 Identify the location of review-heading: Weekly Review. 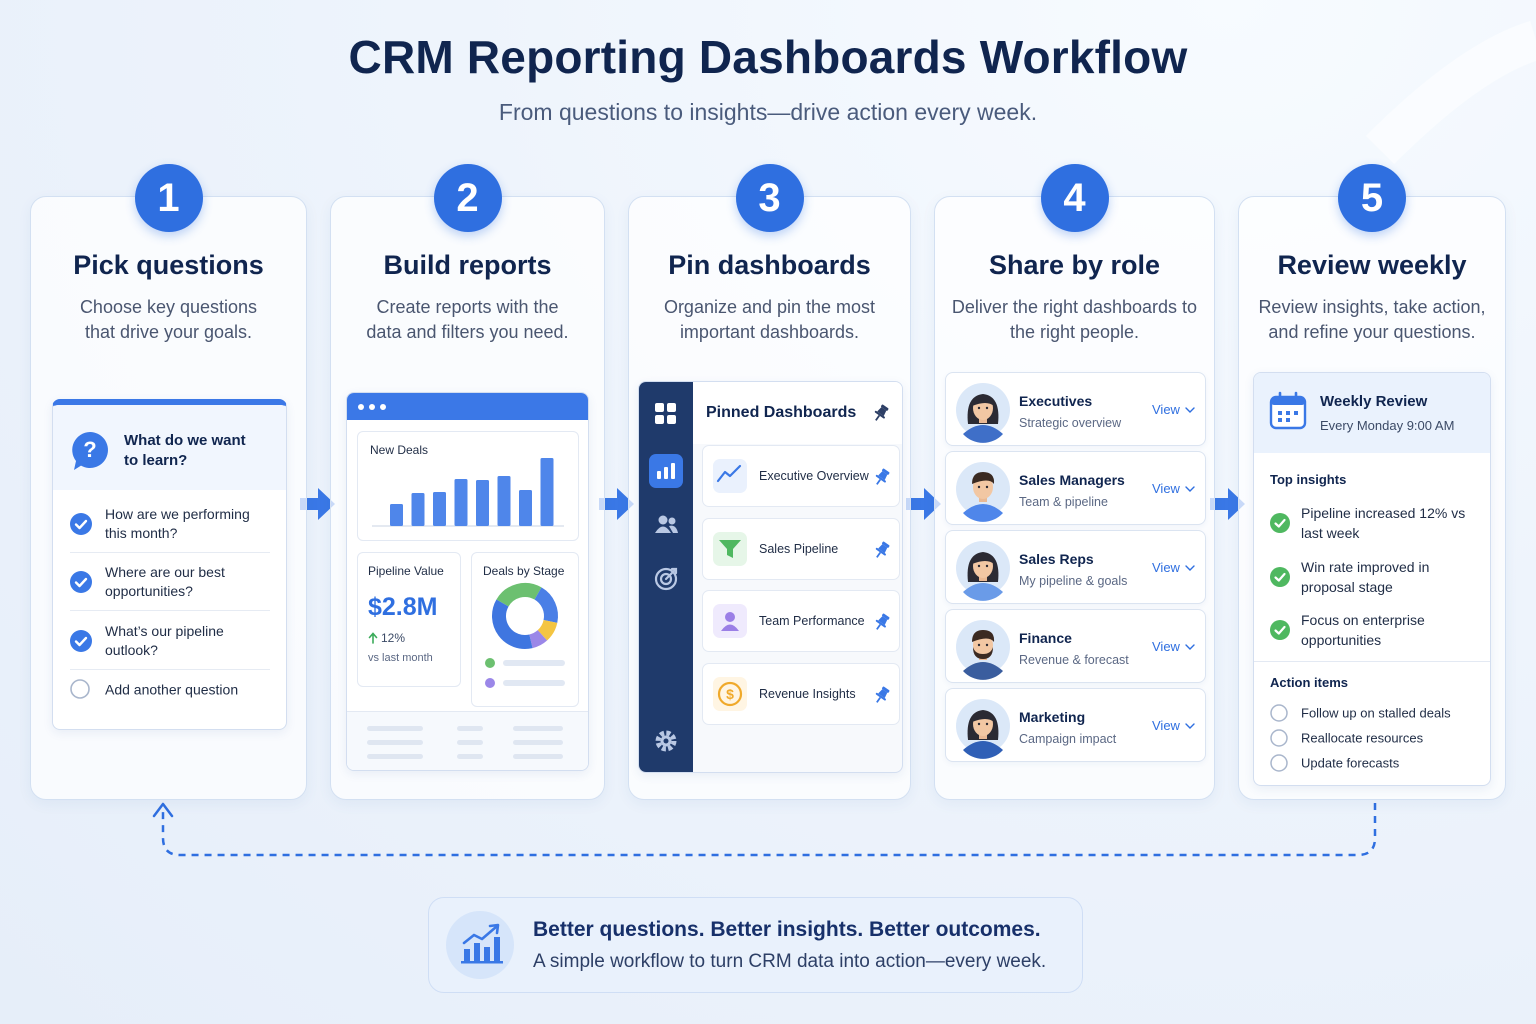
(1374, 401).